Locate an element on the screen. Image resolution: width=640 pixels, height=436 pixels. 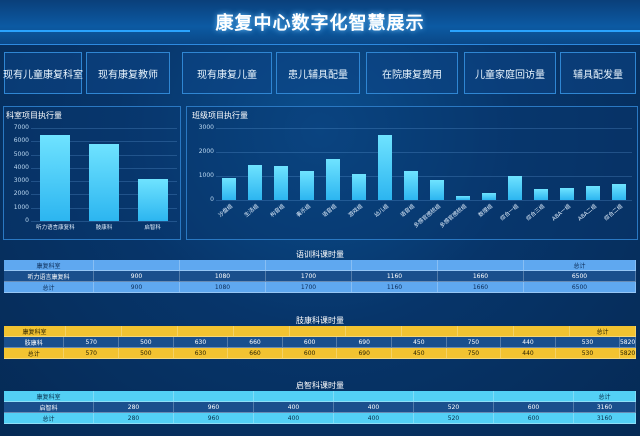
y-tick-label: 7000 is located at coordinates (21, 127).